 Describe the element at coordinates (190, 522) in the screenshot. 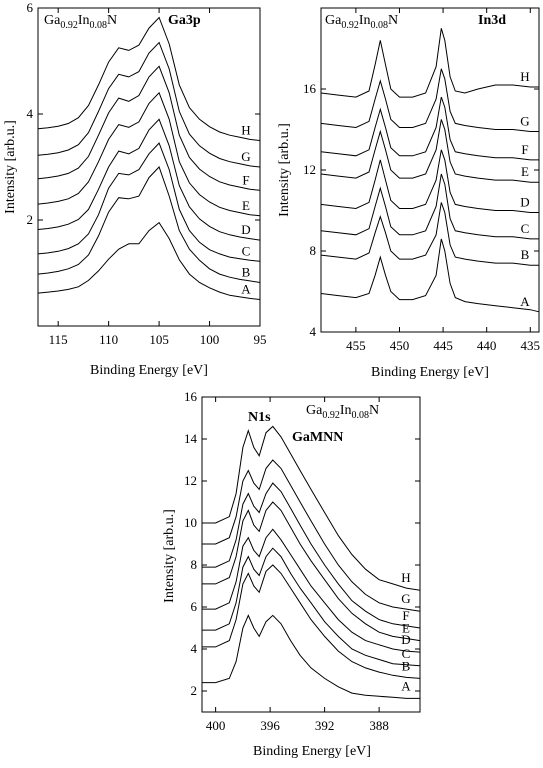

I see `y-tick-label: 10` at that location.